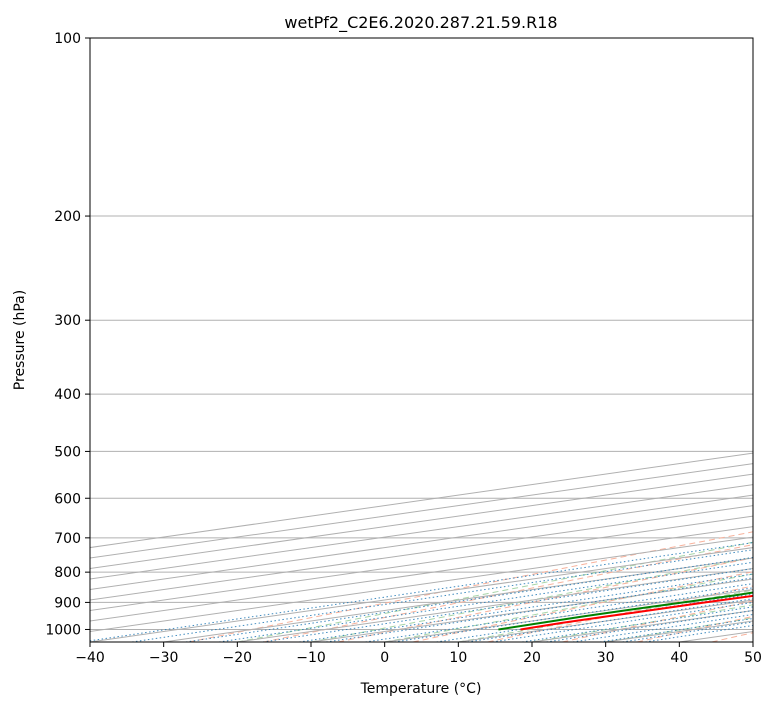  I want to click on x-tick-label: 50, so click(753, 658).